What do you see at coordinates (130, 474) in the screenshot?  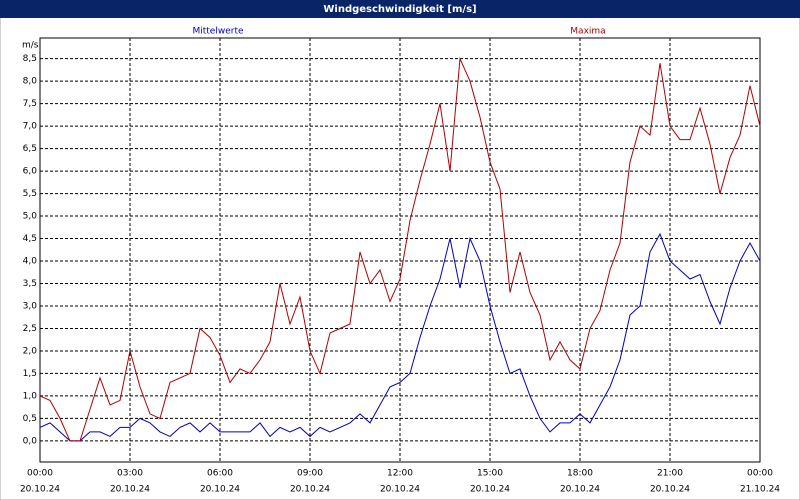 I see `x-tick-label: 03:00` at bounding box center [130, 474].